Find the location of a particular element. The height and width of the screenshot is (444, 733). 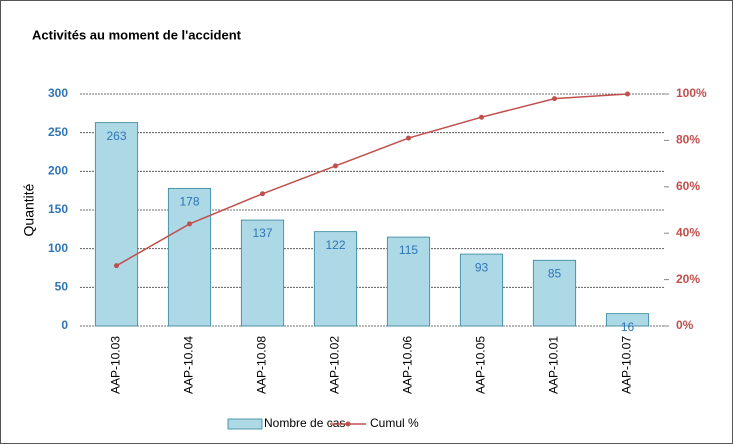

legend-label: Cumul % is located at coordinates (394, 423).